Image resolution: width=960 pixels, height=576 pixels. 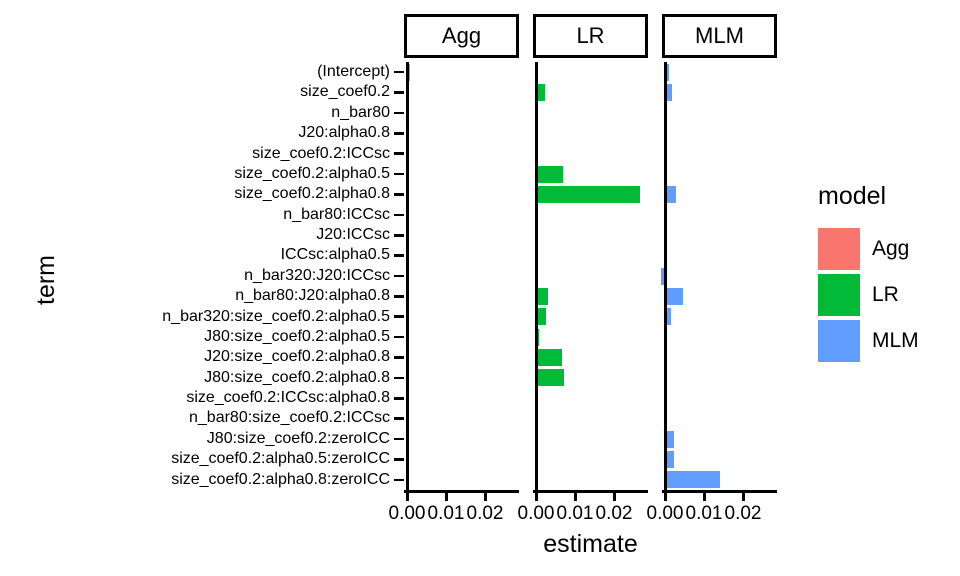 I want to click on facet-strip-agg: Agg, so click(x=461, y=36).